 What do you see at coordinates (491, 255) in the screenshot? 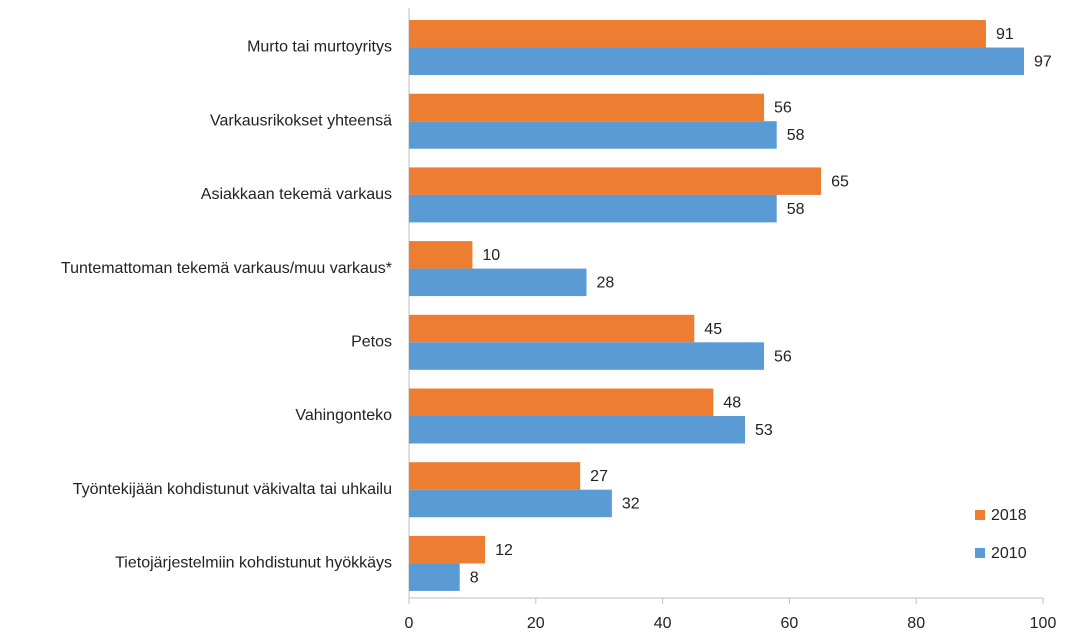
I see `data-label: 10` at bounding box center [491, 255].